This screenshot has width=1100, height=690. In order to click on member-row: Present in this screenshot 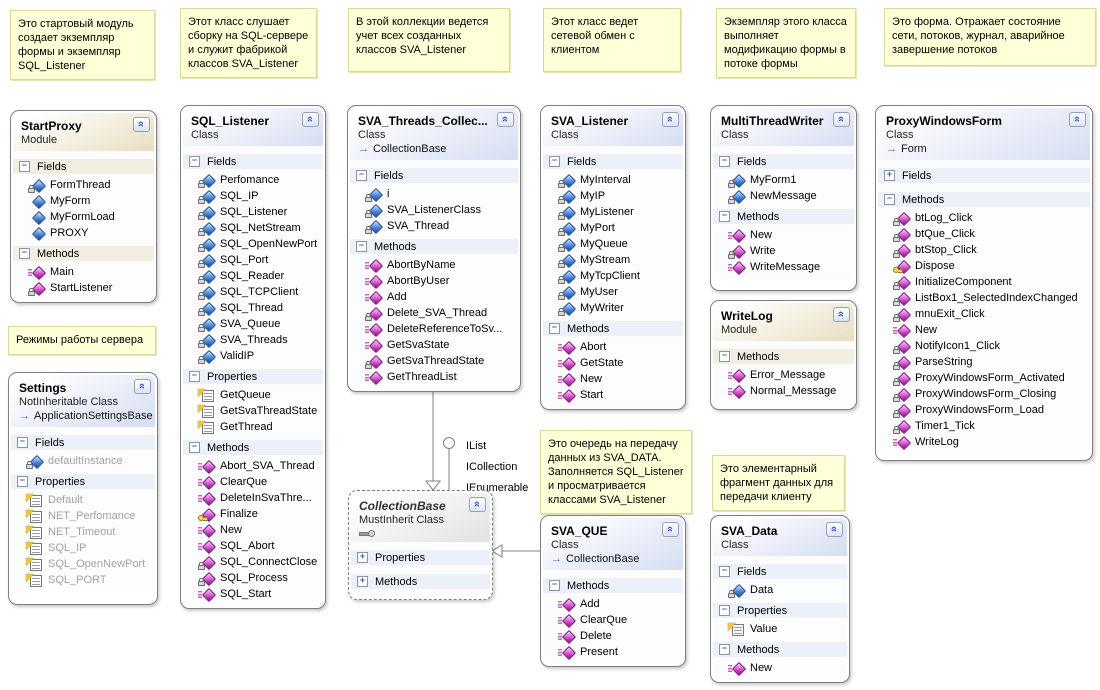, I will do `click(613, 652)`.